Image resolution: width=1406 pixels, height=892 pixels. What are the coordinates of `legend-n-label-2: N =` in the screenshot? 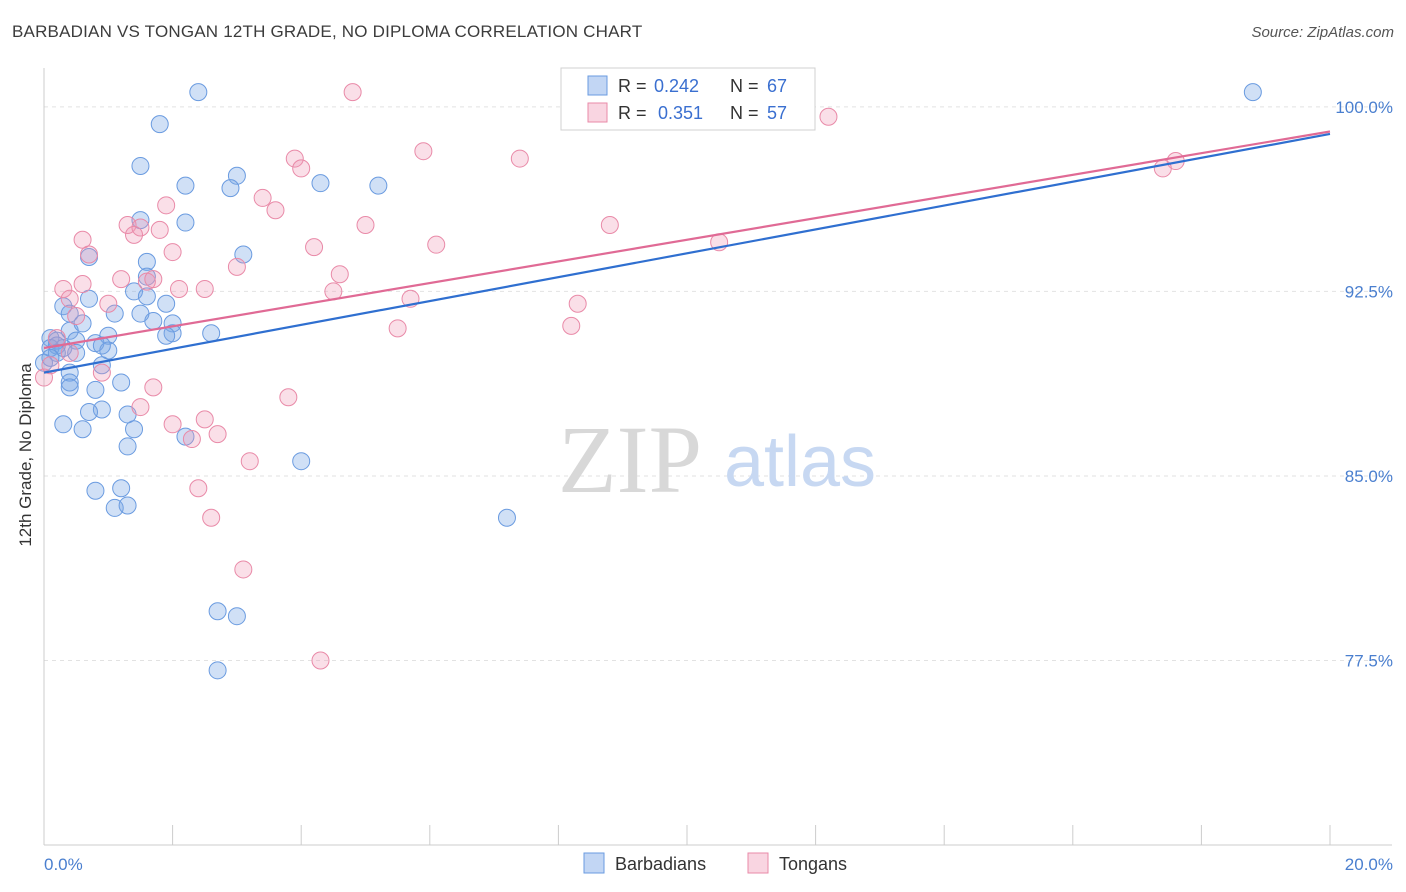 It's located at (744, 113).